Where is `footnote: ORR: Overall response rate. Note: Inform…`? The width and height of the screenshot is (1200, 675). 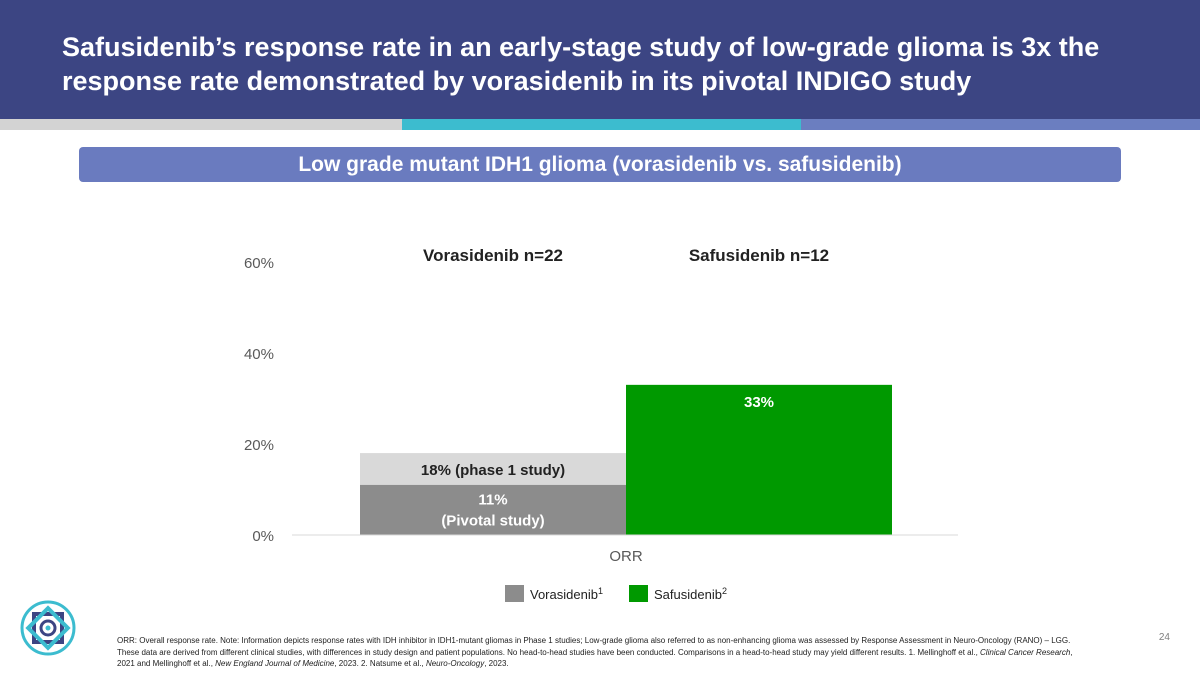
footnote: ORR: Overall response rate. Note: Inform… is located at coordinates (597, 652).